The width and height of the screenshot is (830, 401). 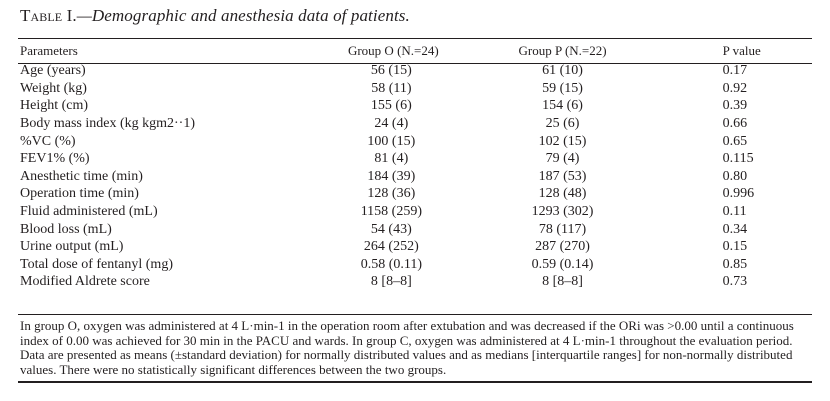 What do you see at coordinates (562, 264) in the screenshot?
I see `row-group-p: 0.59 (0.14)` at bounding box center [562, 264].